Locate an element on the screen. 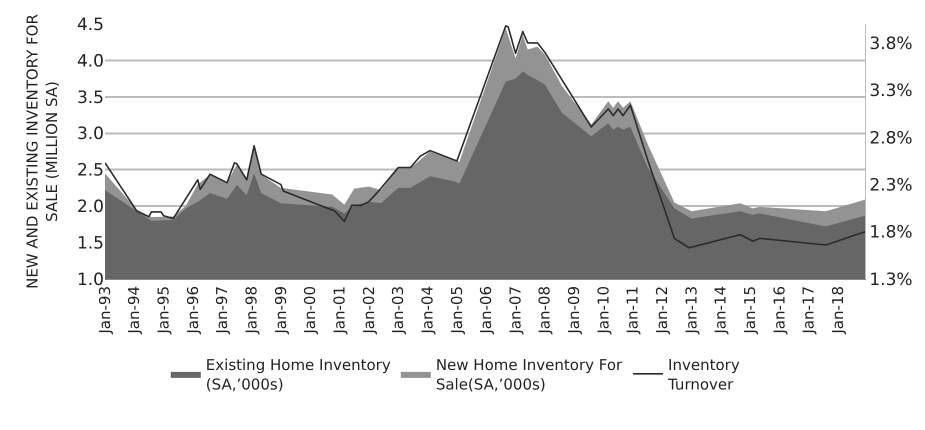 The image size is (925, 430). x-tick-label: Jan-94 is located at coordinates (134, 310).